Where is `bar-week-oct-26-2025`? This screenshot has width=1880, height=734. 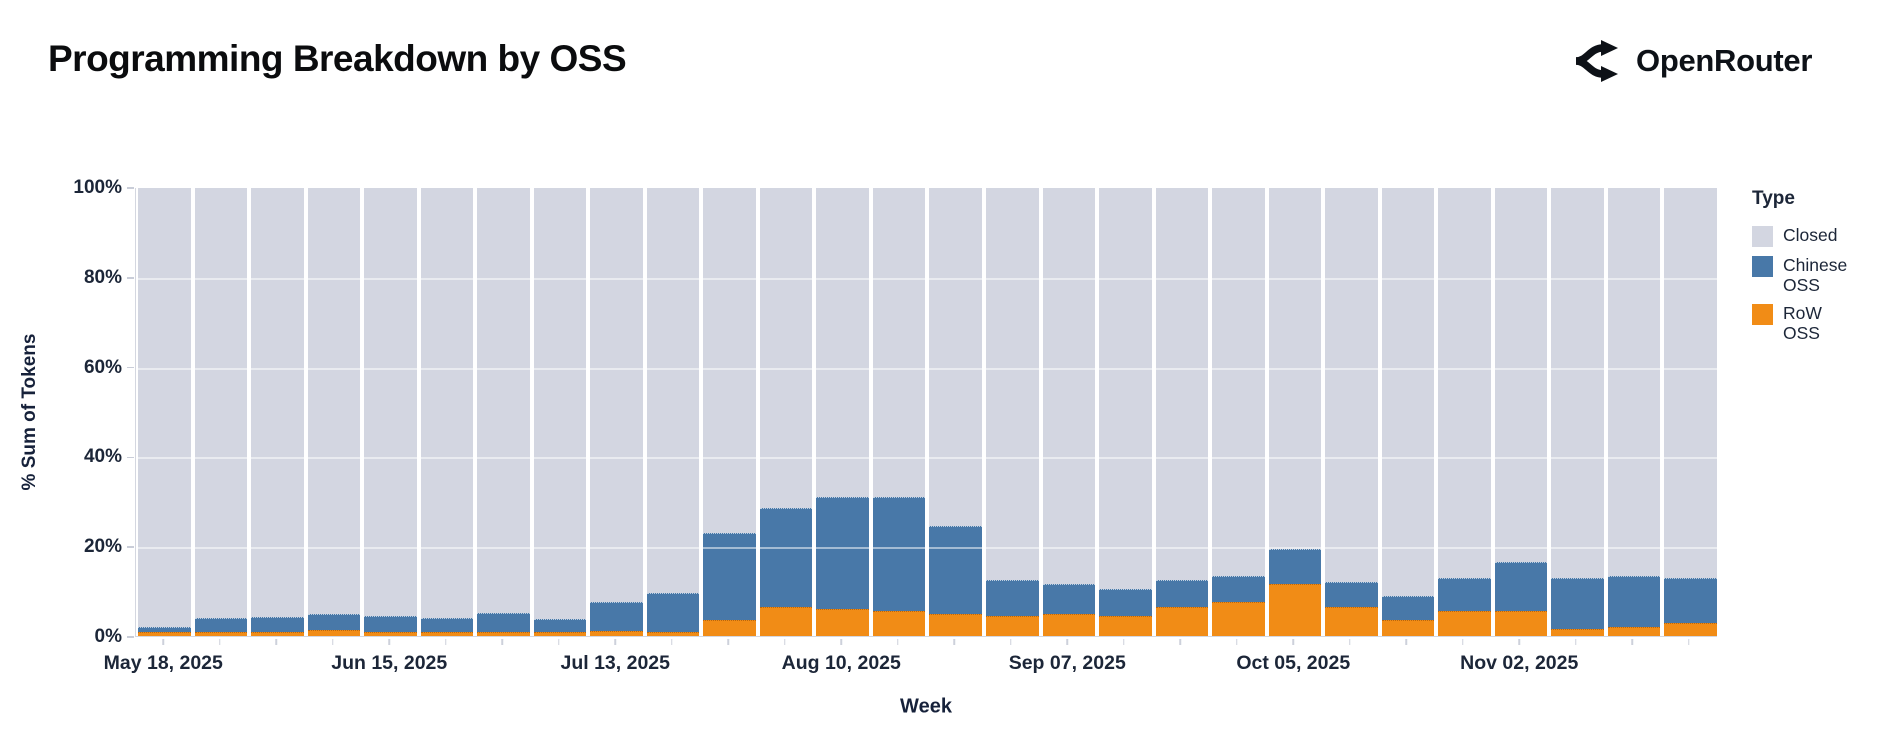
bar-week-oct-26-2025 is located at coordinates (1464, 412).